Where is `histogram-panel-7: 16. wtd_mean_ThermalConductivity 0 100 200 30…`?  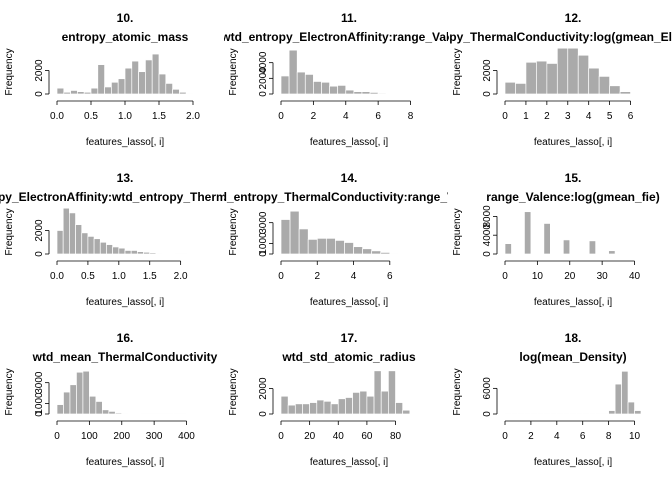
histogram-panel-7: 16. wtd_mean_ThermalConductivity 0 100 200 30… is located at coordinates (111, 399).